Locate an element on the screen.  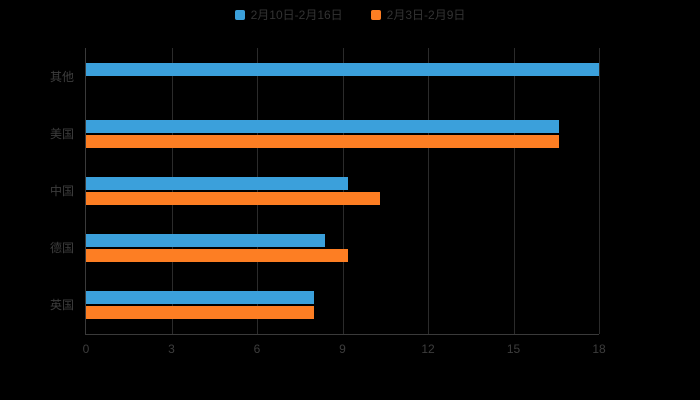
x-tick-label: 0 is located at coordinates (86, 349).